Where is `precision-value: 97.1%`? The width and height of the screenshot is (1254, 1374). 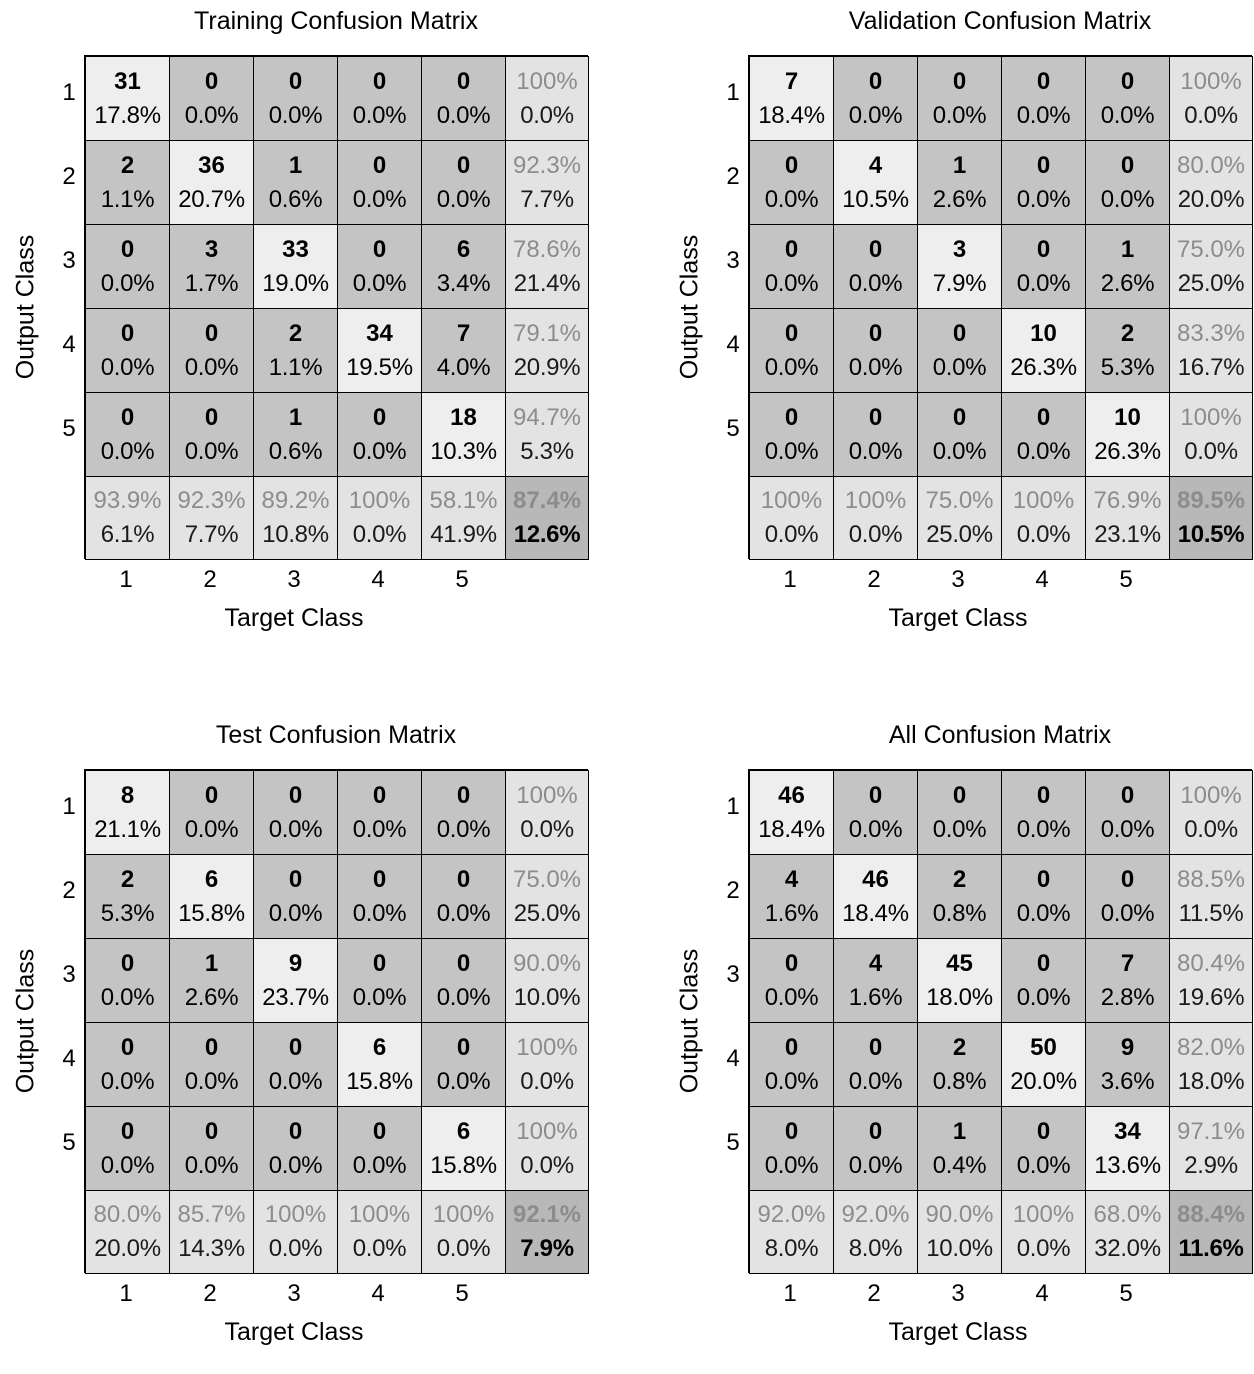 precision-value: 97.1% is located at coordinates (1211, 1131).